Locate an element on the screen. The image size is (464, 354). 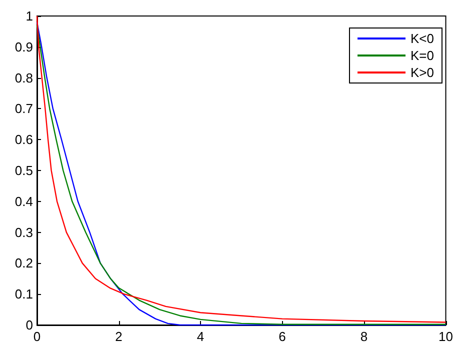
x-tick-label: 10 is located at coordinates (446, 336).